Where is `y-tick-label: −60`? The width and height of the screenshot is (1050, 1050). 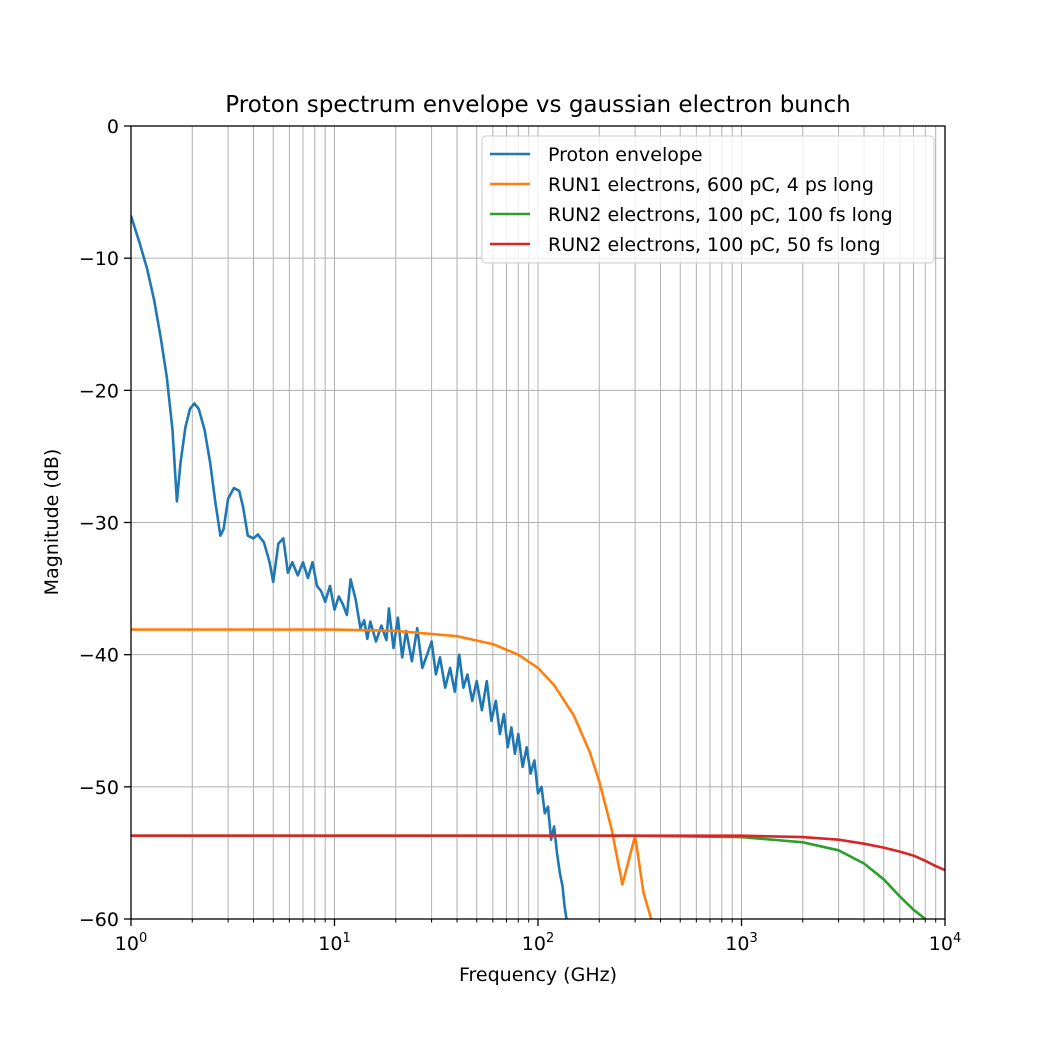
y-tick-label: −60 is located at coordinates (99, 920).